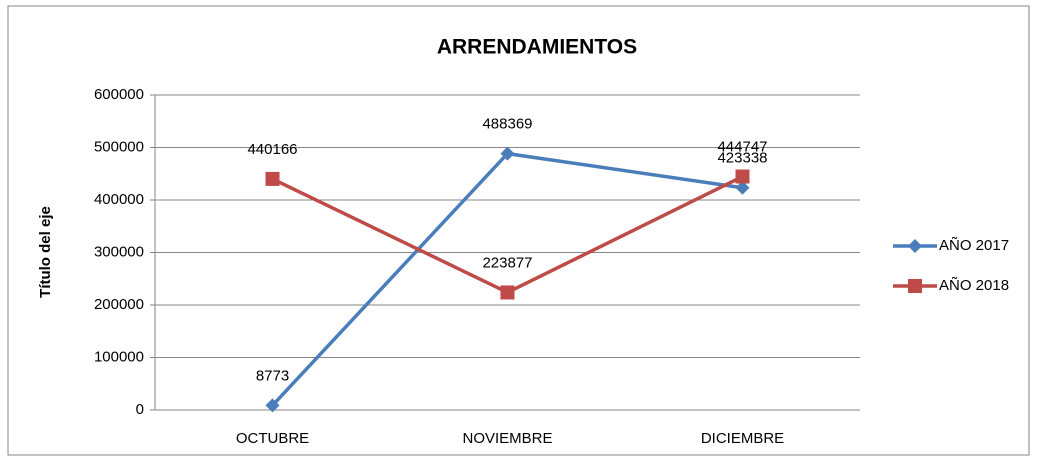 The width and height of the screenshot is (1038, 462). What do you see at coordinates (119, 304) in the screenshot?
I see `y-tick-label: 200000` at bounding box center [119, 304].